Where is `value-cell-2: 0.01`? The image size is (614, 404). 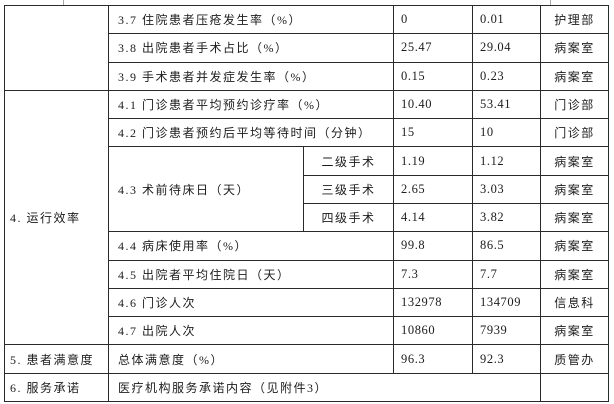 value-cell-2: 0.01 is located at coordinates (506, 19).